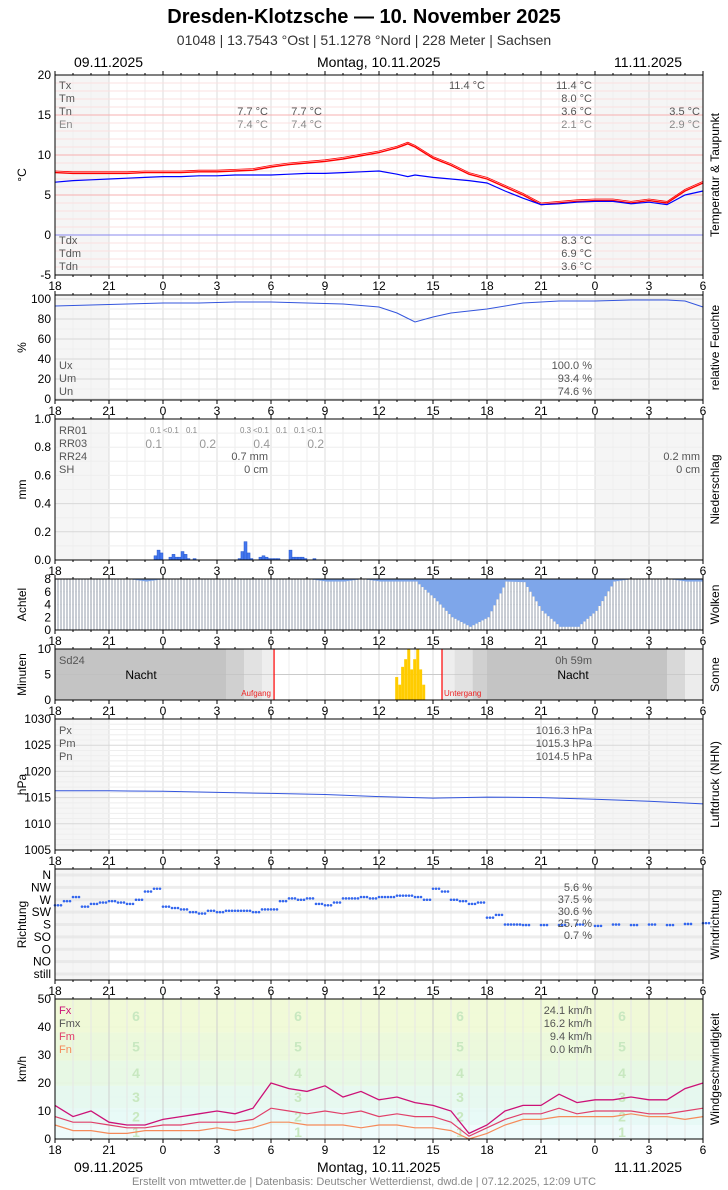 The height and width of the screenshot is (1190, 728). What do you see at coordinates (379, 286) in the screenshot?
I see `time-tick-label: 12` at bounding box center [379, 286].